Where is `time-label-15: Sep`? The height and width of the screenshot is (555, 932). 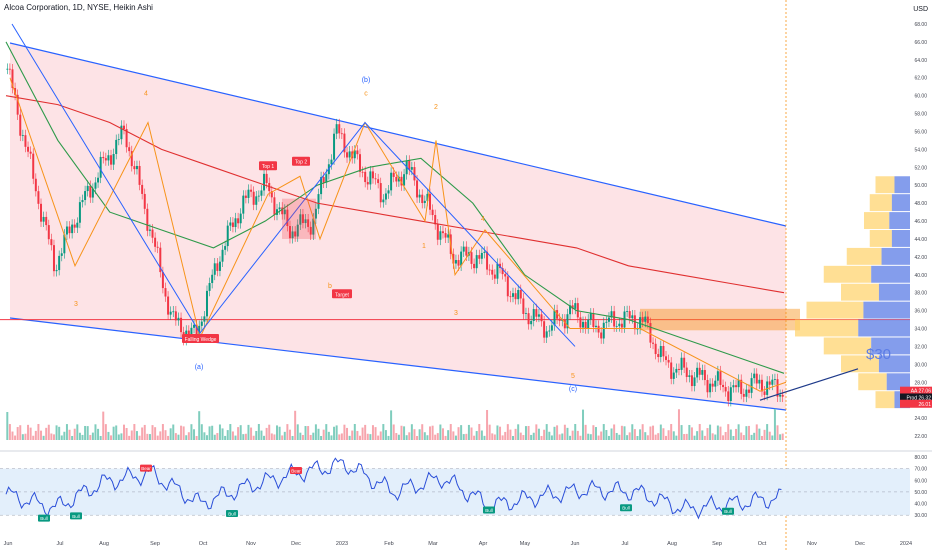
time-label-15: Sep is located at coordinates (717, 544).